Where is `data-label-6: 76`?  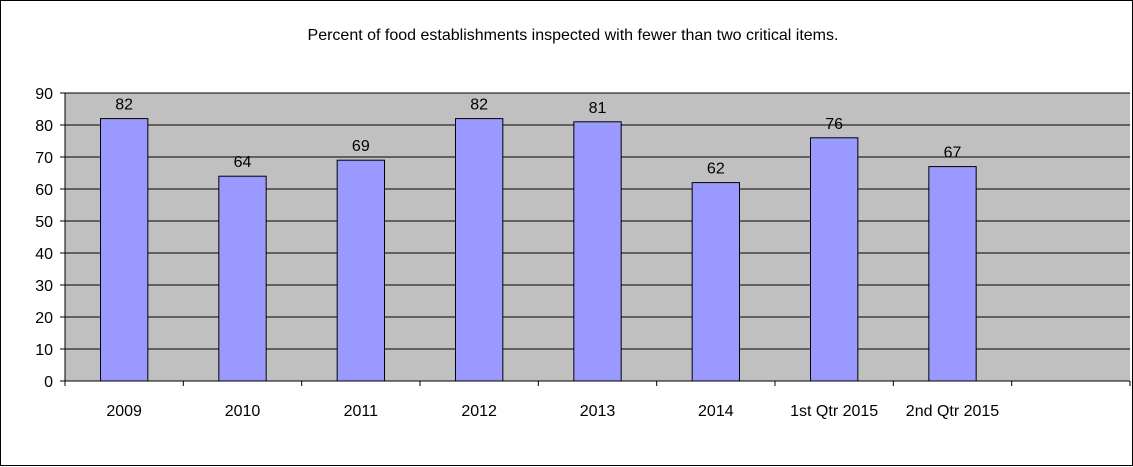
data-label-6: 76 is located at coordinates (834, 124).